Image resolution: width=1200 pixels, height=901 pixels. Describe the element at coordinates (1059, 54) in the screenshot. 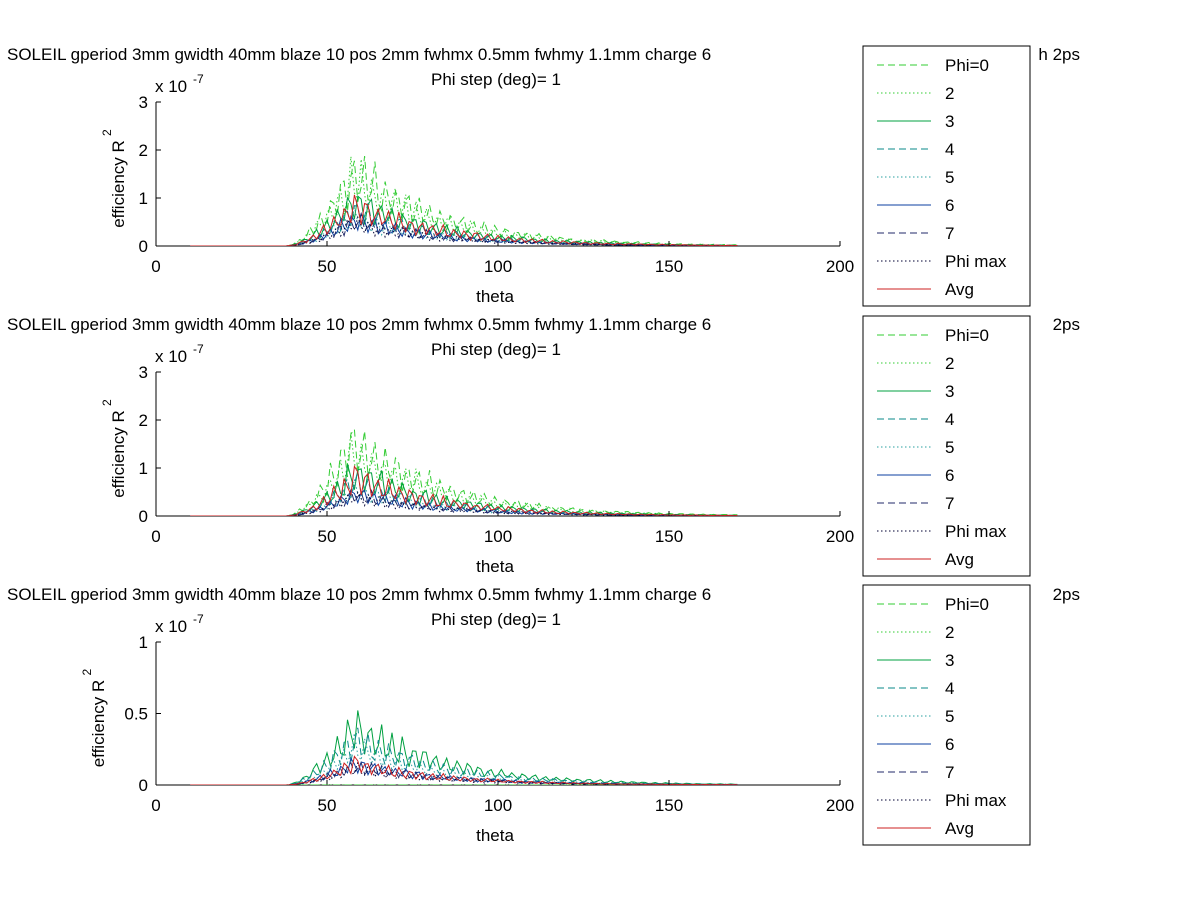

I see `chart-title-tail: h 2ps` at that location.